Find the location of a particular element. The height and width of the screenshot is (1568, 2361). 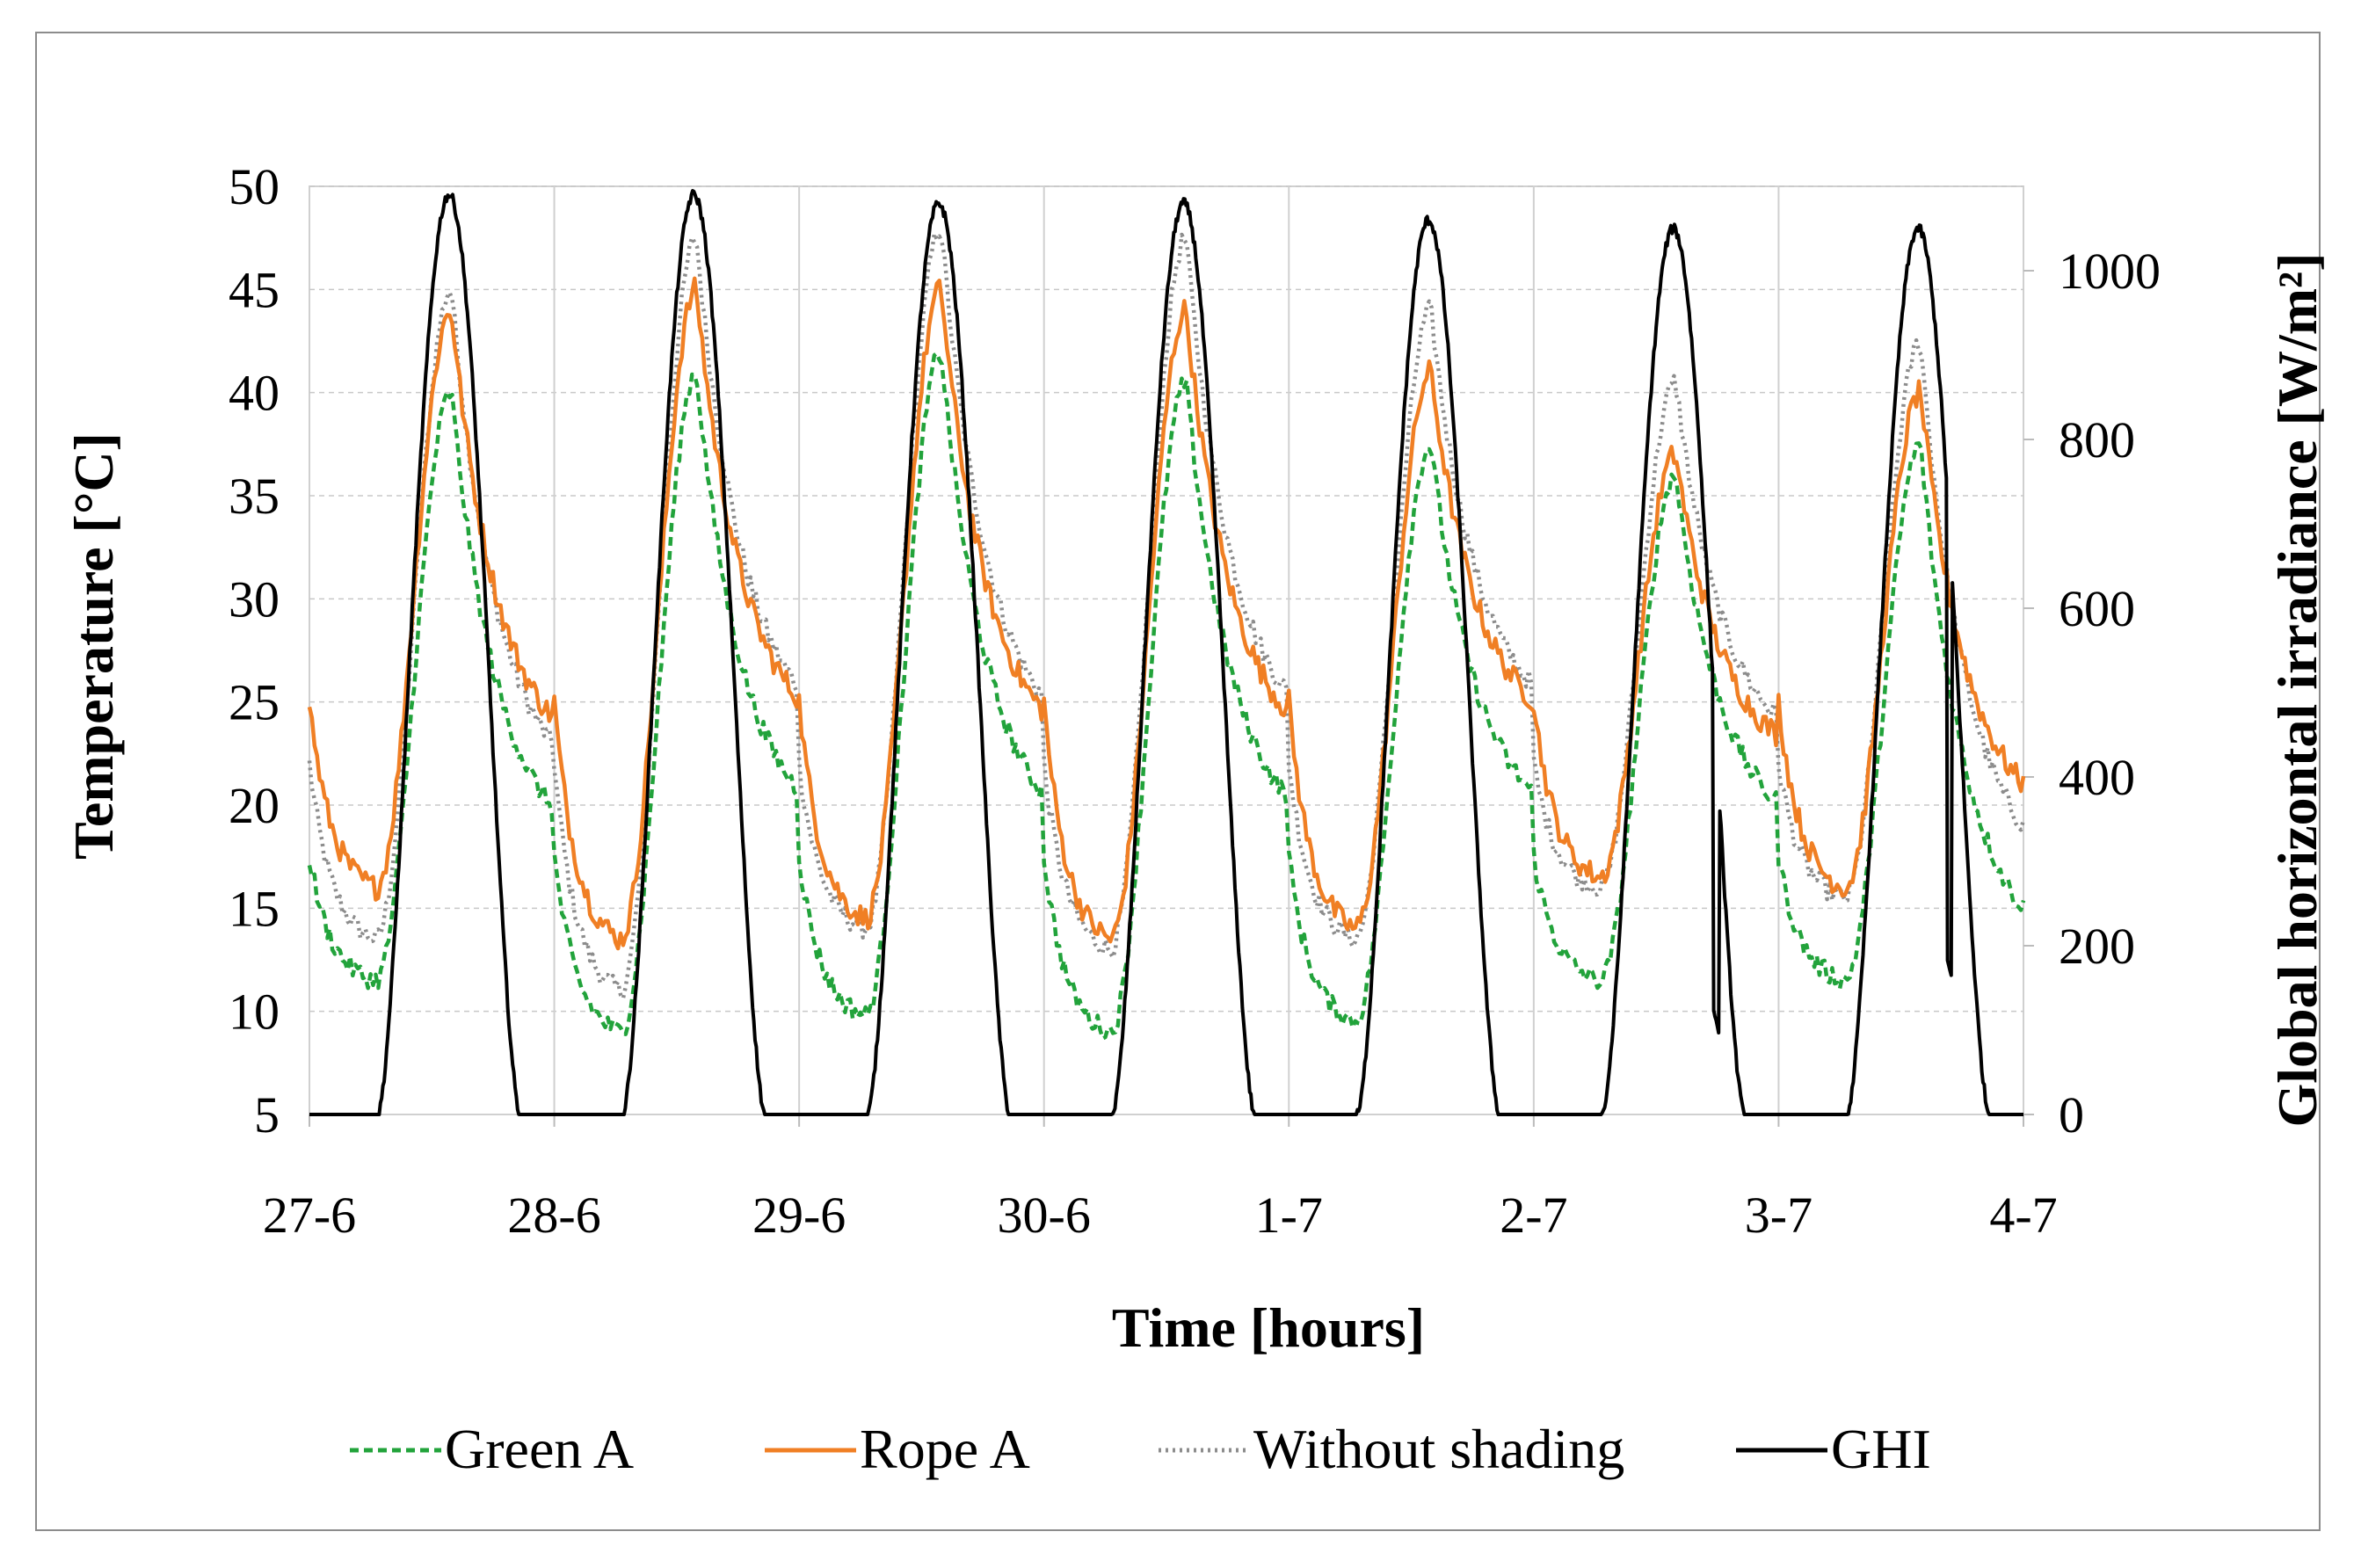

y-axis-title: Temperature [°C] is located at coordinates (93, 646).